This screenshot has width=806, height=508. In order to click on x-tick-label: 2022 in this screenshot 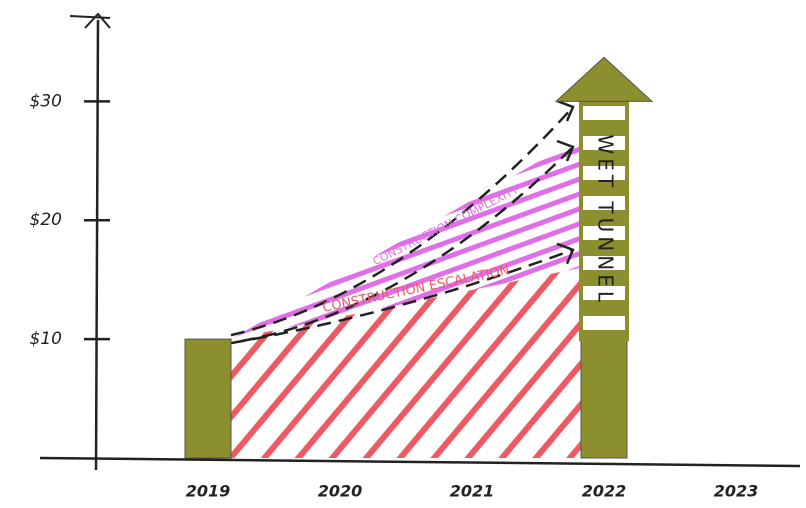, I will do `click(604, 491)`.